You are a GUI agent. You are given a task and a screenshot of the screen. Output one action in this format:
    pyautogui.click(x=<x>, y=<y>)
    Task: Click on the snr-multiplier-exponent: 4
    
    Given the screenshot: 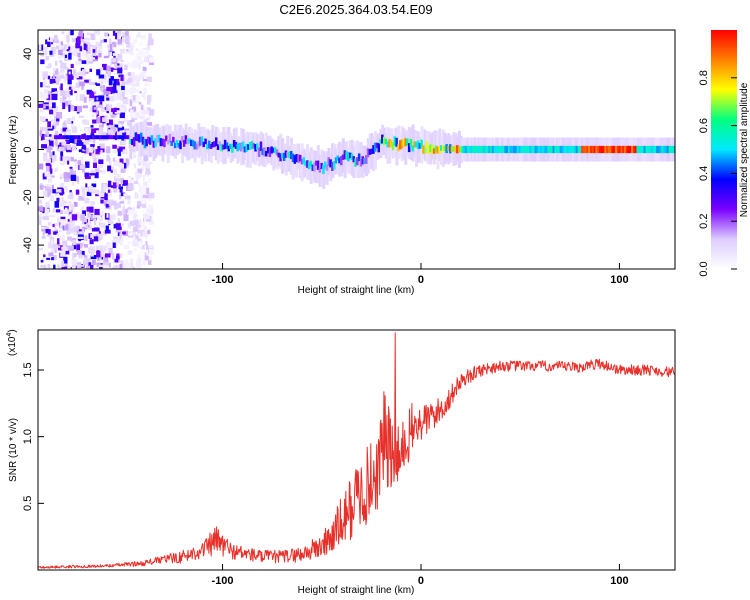 What is the action you would take?
    pyautogui.click(x=9, y=335)
    